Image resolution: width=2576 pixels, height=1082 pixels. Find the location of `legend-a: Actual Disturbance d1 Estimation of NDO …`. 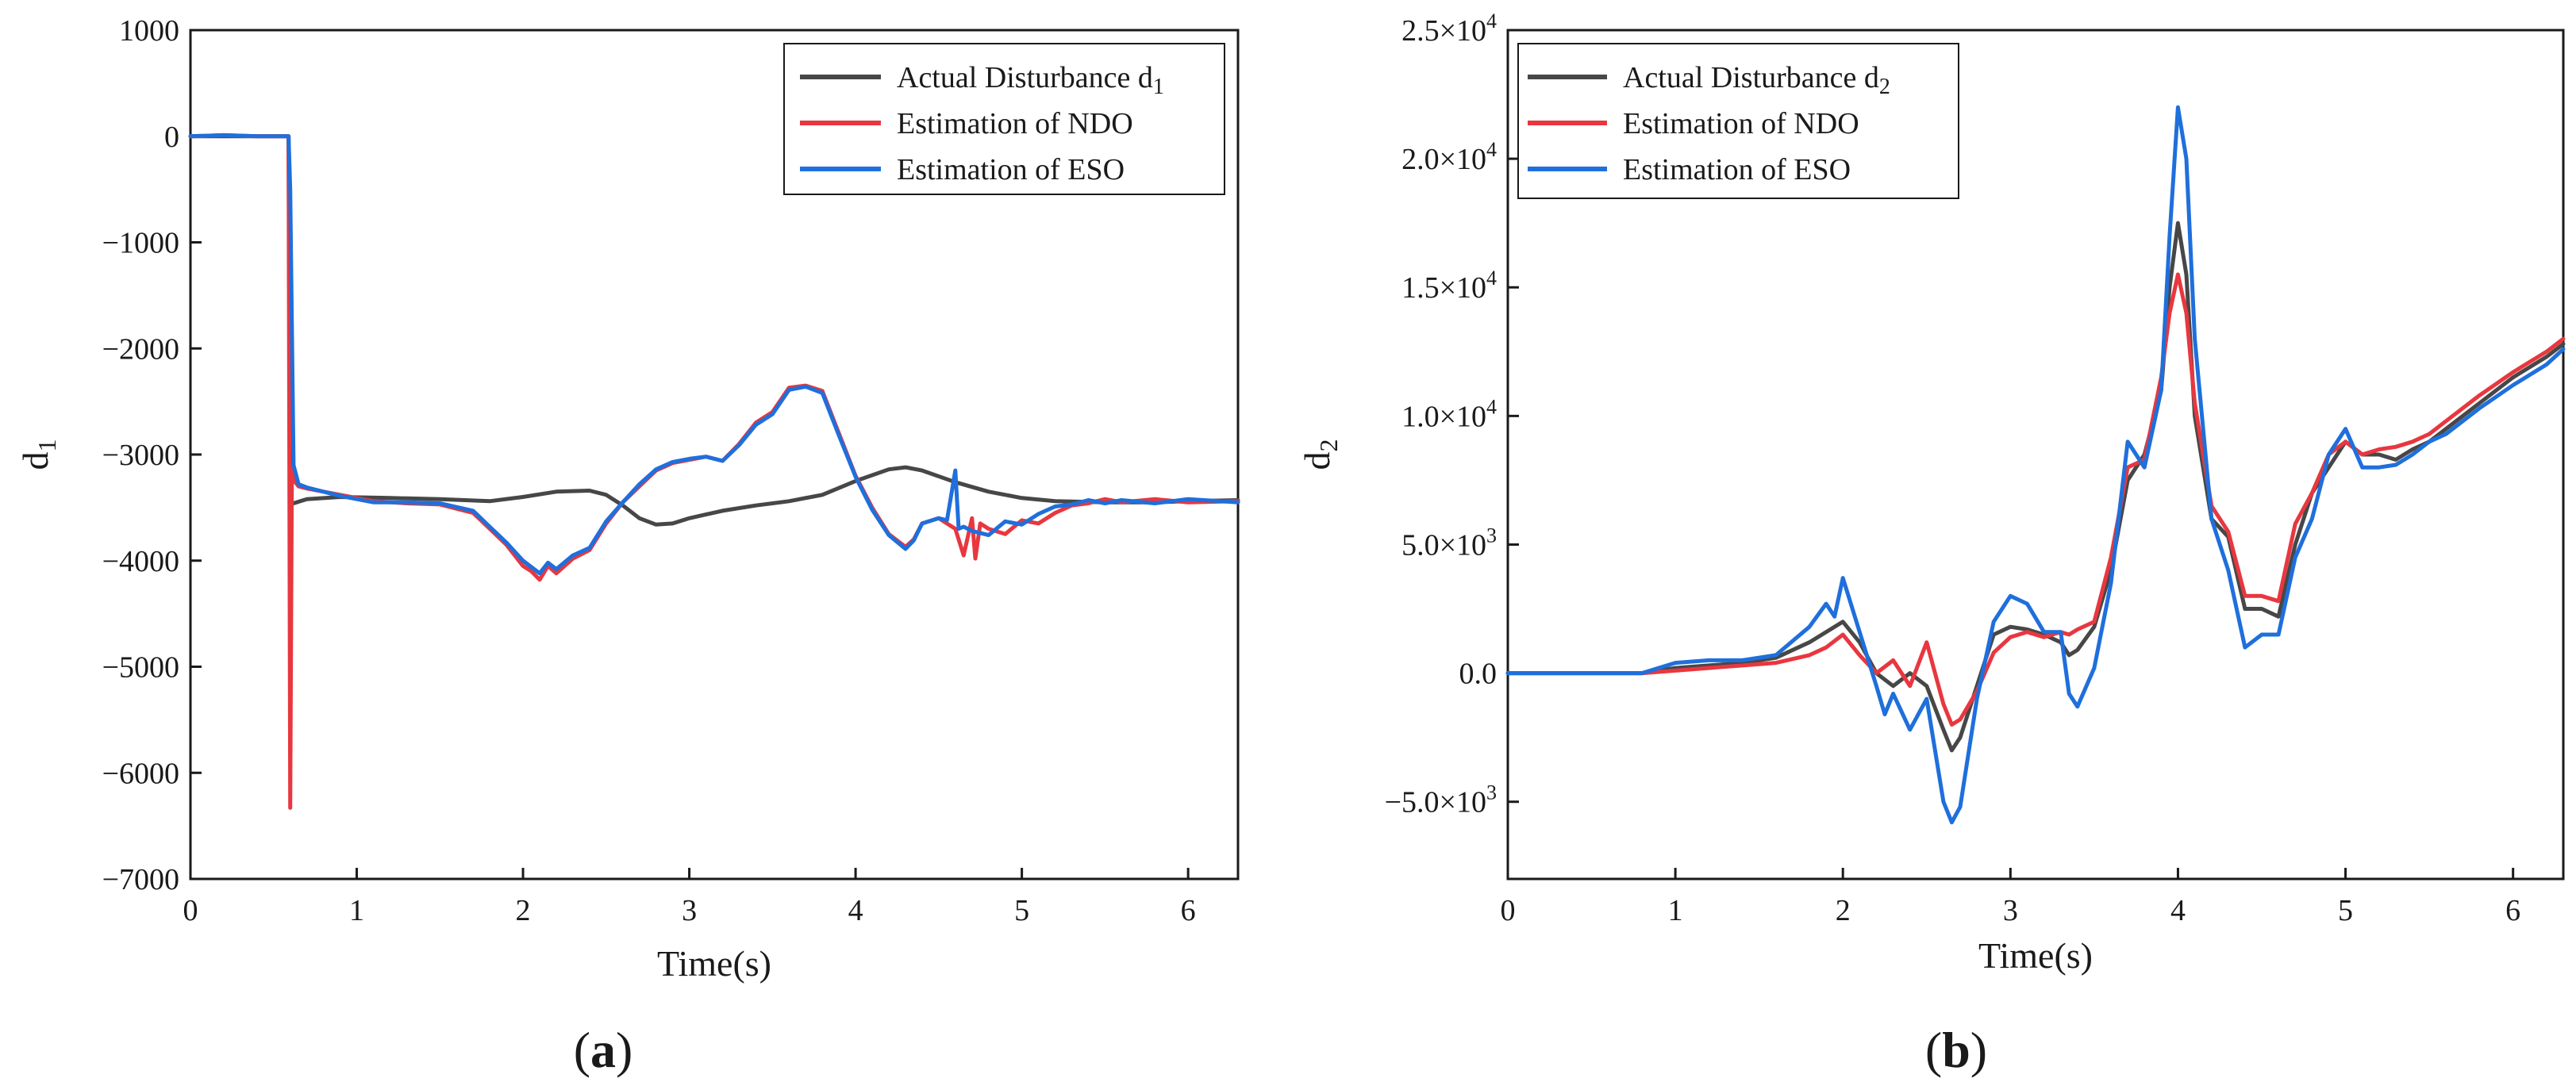

legend-a: Actual Disturbance d1 Estimation of NDO … is located at coordinates (1004, 119).